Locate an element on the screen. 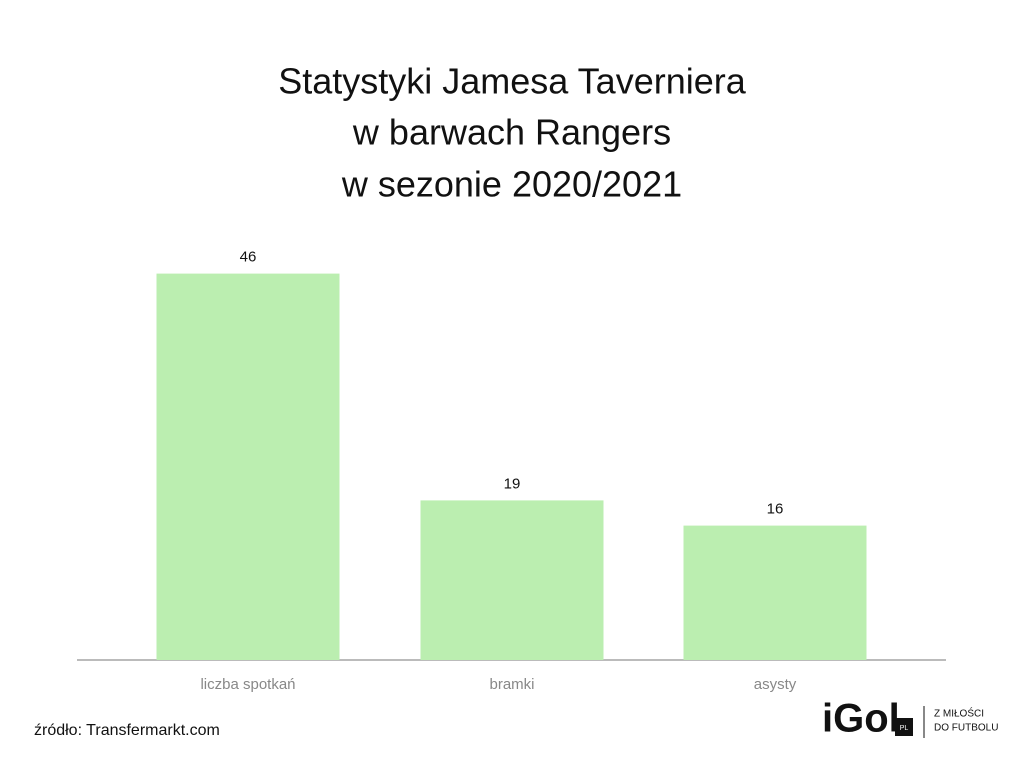 The height and width of the screenshot is (768, 1024). logo-badge-bg is located at coordinates (904, 727).